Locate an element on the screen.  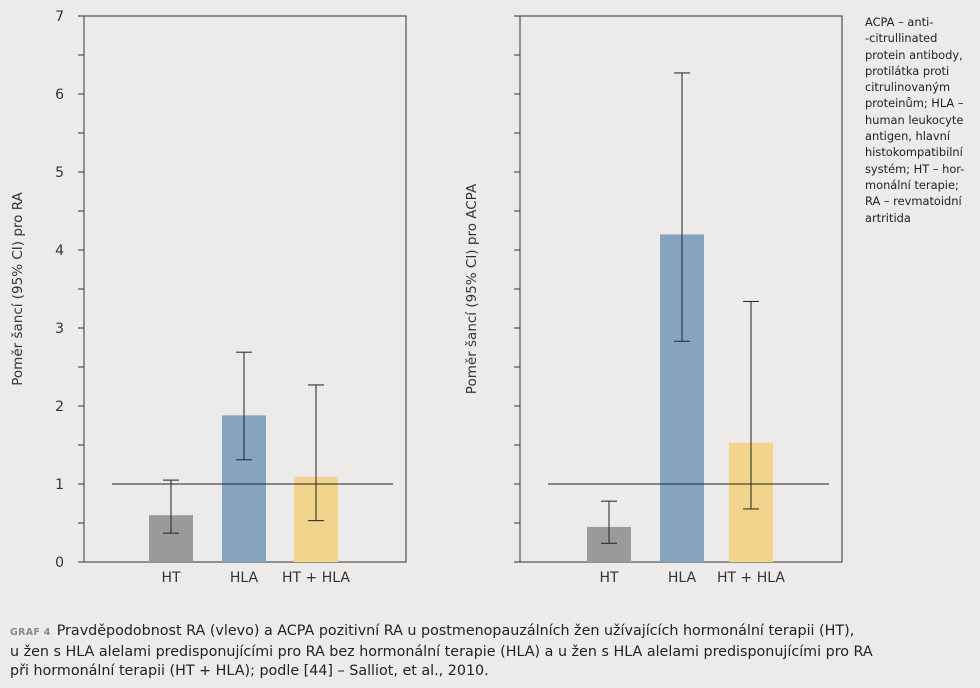
legend-line: systém; HT – hor- is located at coordinates (915, 168).